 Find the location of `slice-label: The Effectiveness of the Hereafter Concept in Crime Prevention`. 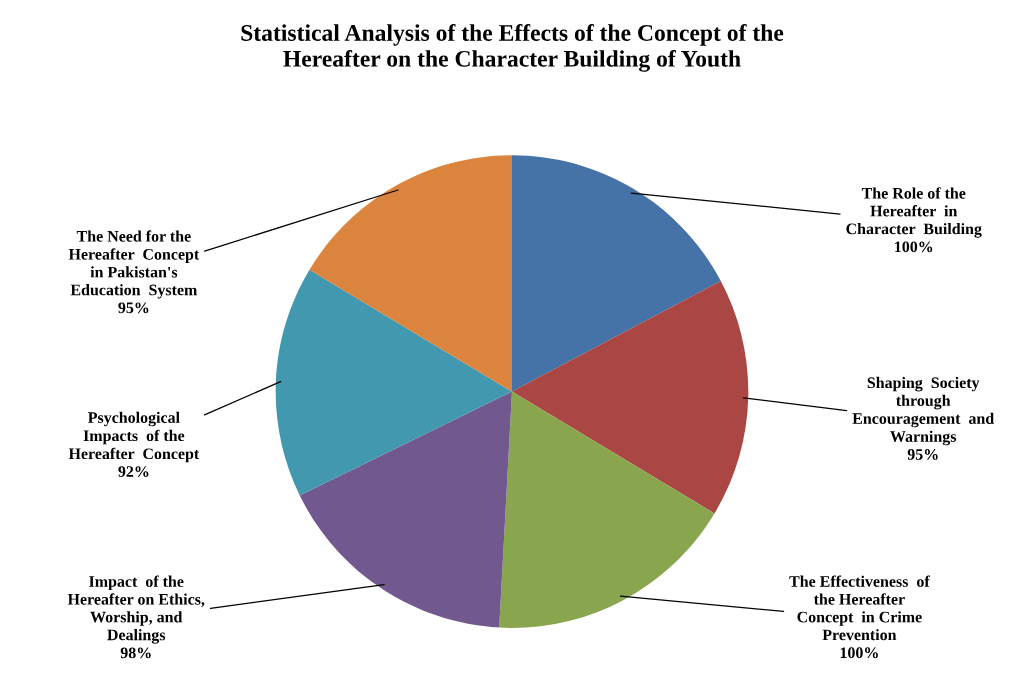

slice-label: The Effectiveness of the Hereafter Concept in Crime Prevention is located at coordinates (859, 608).